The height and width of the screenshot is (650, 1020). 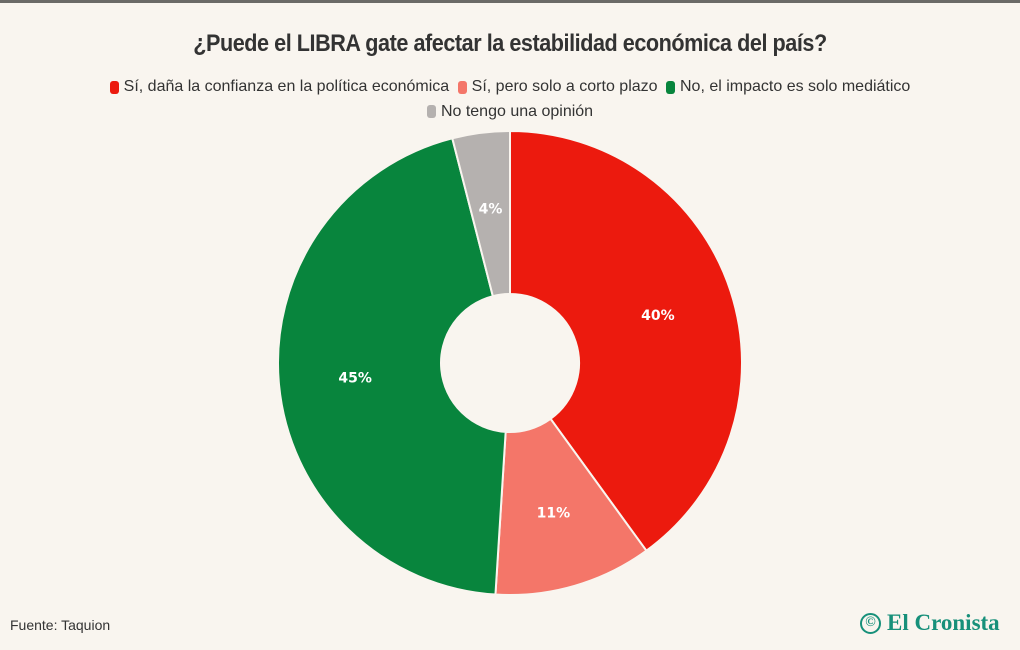 What do you see at coordinates (517, 111) in the screenshot?
I see `legend-label: No tengo una opinión` at bounding box center [517, 111].